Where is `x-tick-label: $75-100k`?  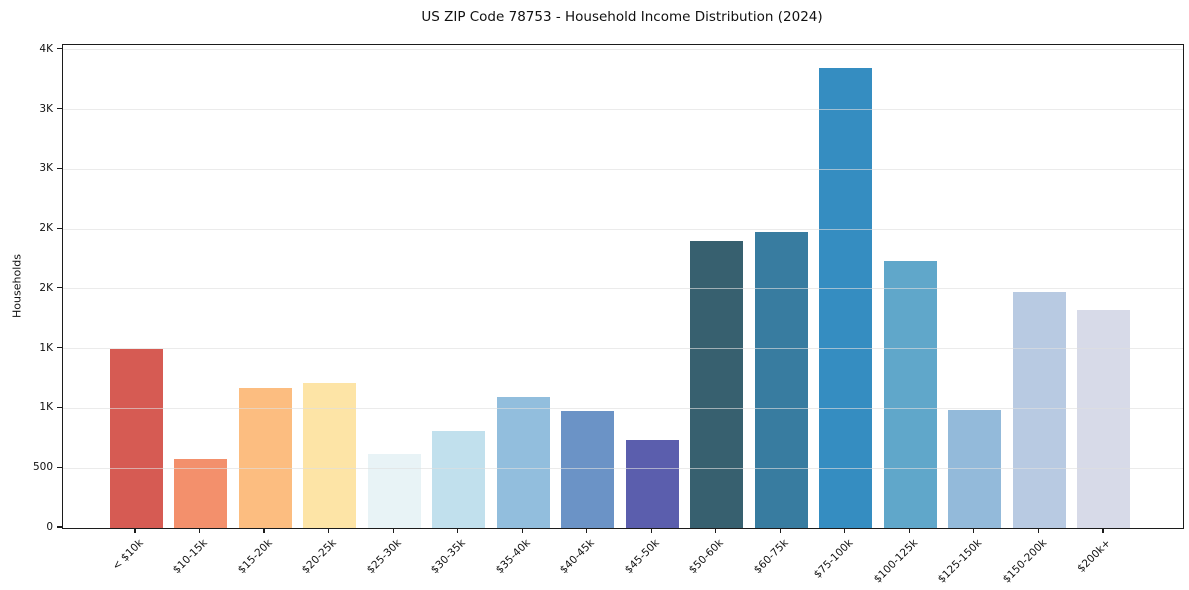
x-tick-label: $75-100k is located at coordinates (833, 559).